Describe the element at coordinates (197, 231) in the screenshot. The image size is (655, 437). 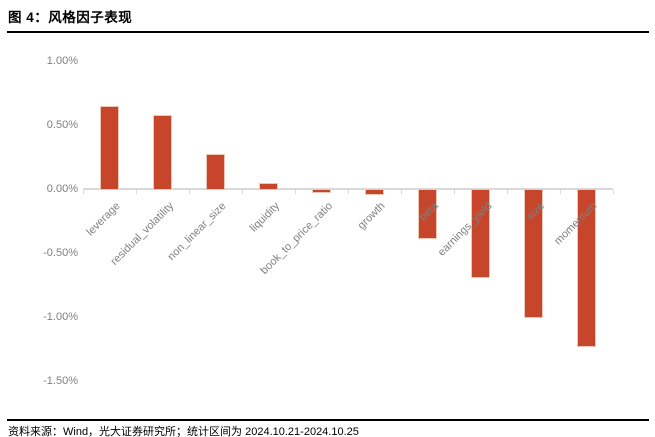
I see `x-axis-label: non_linear_size` at that location.